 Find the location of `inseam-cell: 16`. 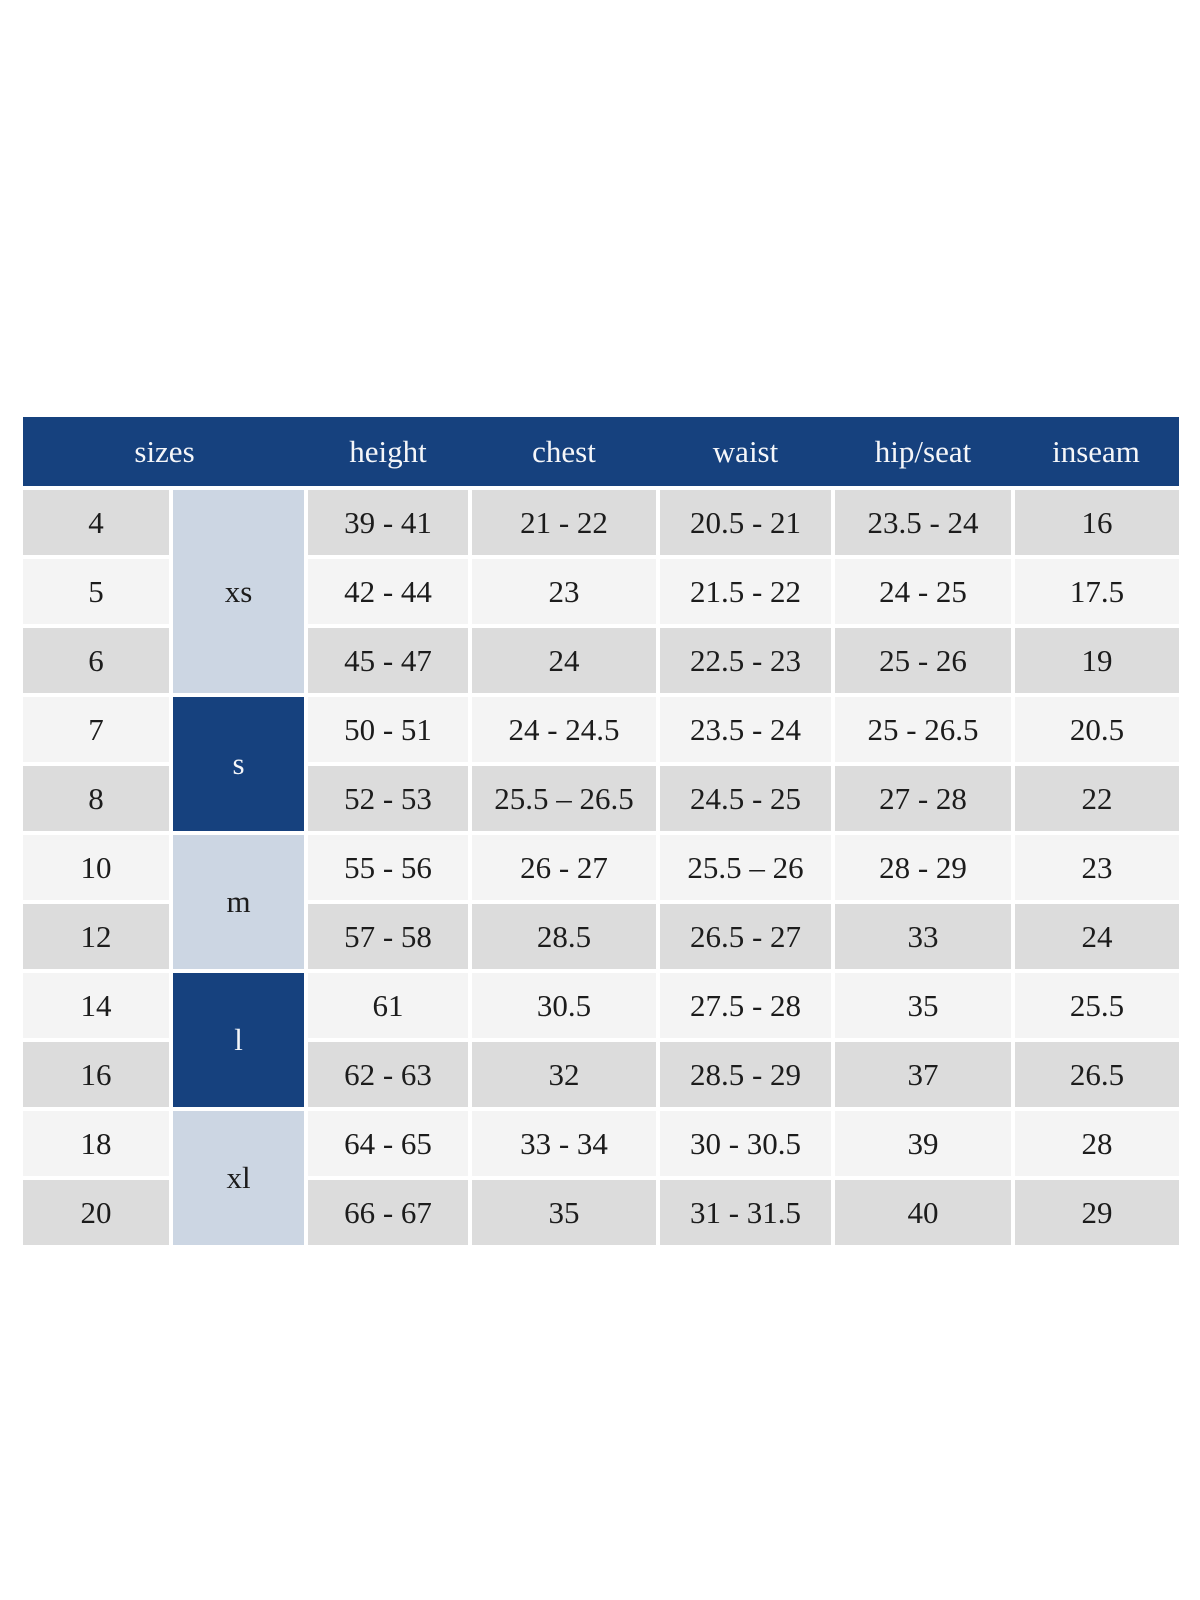

inseam-cell: 16 is located at coordinates (1095, 521).